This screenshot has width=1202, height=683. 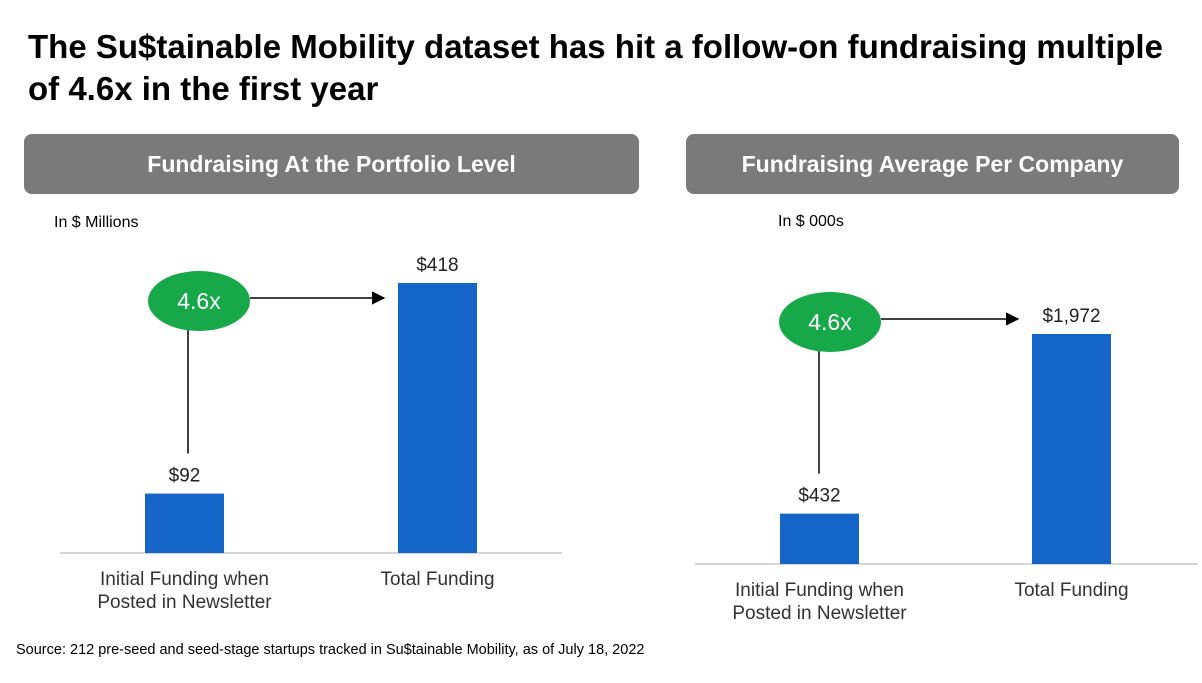 What do you see at coordinates (932, 164) in the screenshot?
I see `right-chart-header: Fundraising Average Per Company` at bounding box center [932, 164].